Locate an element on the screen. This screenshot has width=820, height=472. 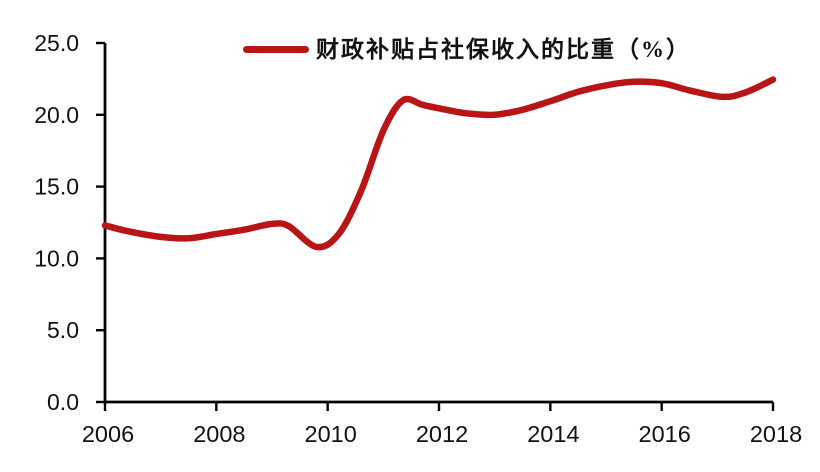
y-tick-label: 0.0 is located at coordinates (63, 402).